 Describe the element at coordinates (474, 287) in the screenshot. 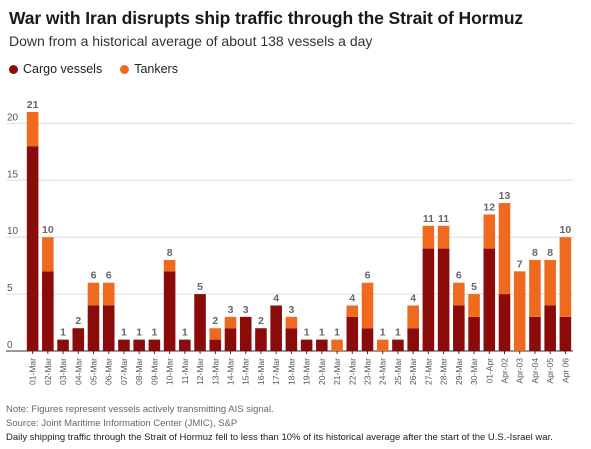

I see `total-label: 5` at that location.